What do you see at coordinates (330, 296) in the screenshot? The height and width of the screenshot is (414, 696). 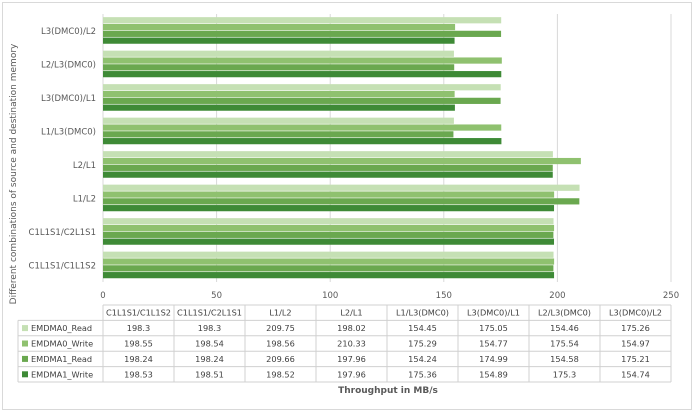 I see `x-tick-label-2: 100` at bounding box center [330, 296].